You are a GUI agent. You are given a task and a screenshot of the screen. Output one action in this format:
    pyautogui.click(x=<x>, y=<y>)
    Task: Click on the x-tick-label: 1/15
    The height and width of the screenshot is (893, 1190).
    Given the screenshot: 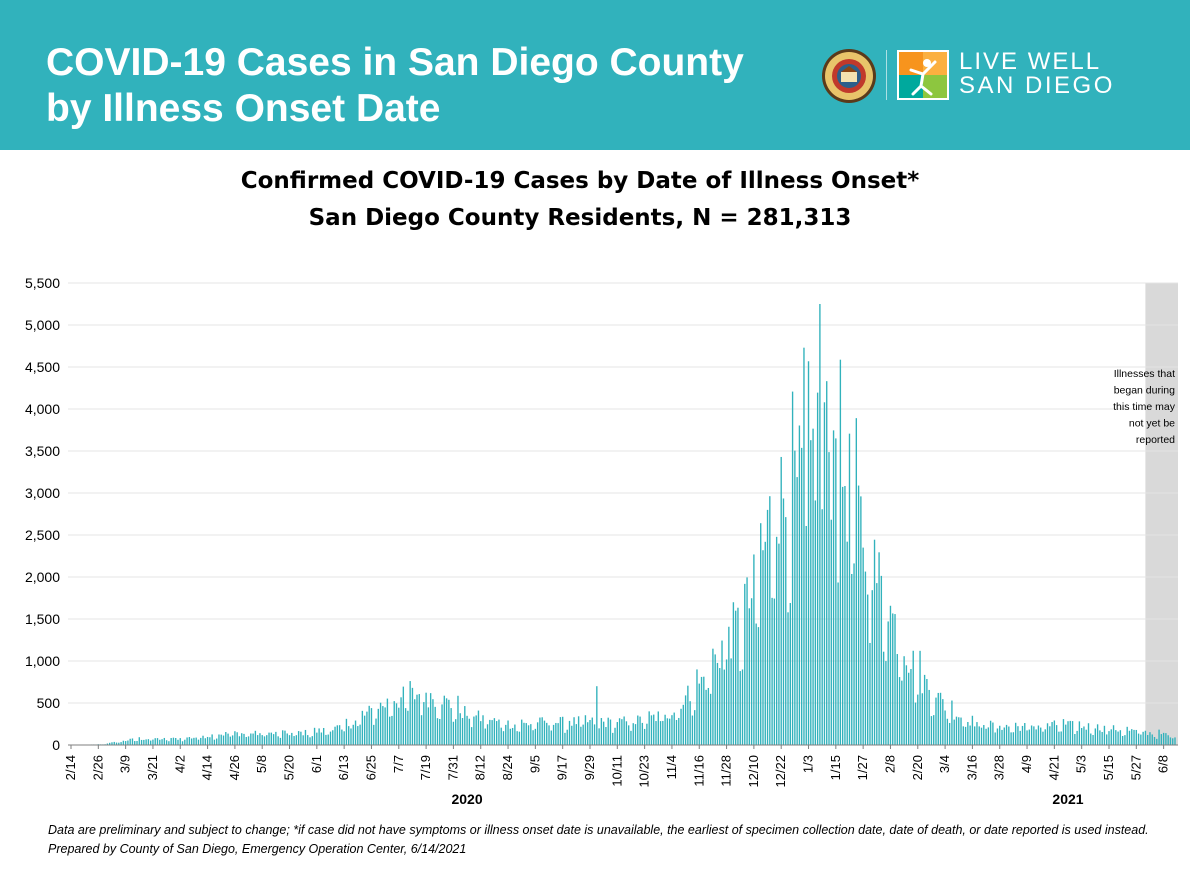 What is the action you would take?
    pyautogui.click(x=835, y=767)
    